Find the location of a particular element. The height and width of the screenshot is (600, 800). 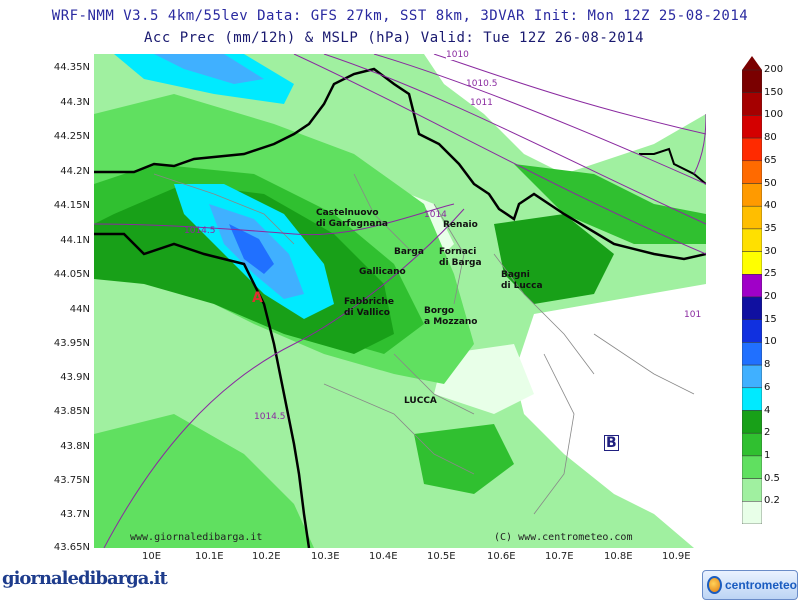

scale-label: 8 is located at coordinates (767, 365).